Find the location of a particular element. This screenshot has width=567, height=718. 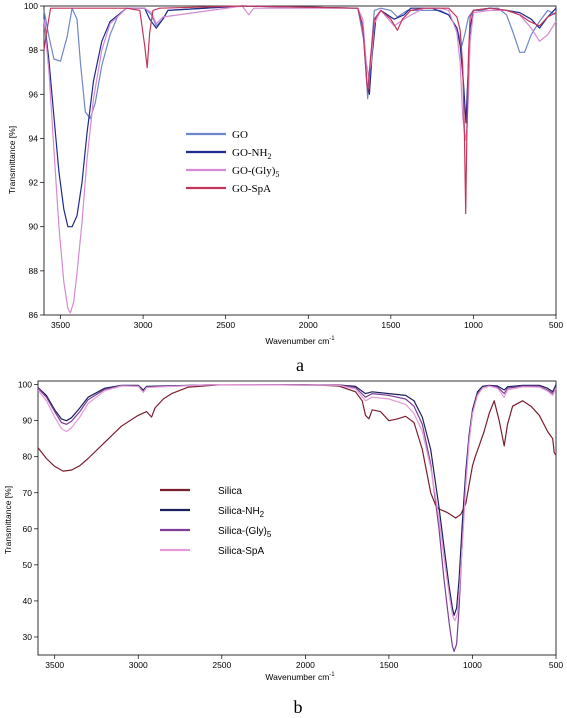

panel-a-label: a is located at coordinates (300, 365).